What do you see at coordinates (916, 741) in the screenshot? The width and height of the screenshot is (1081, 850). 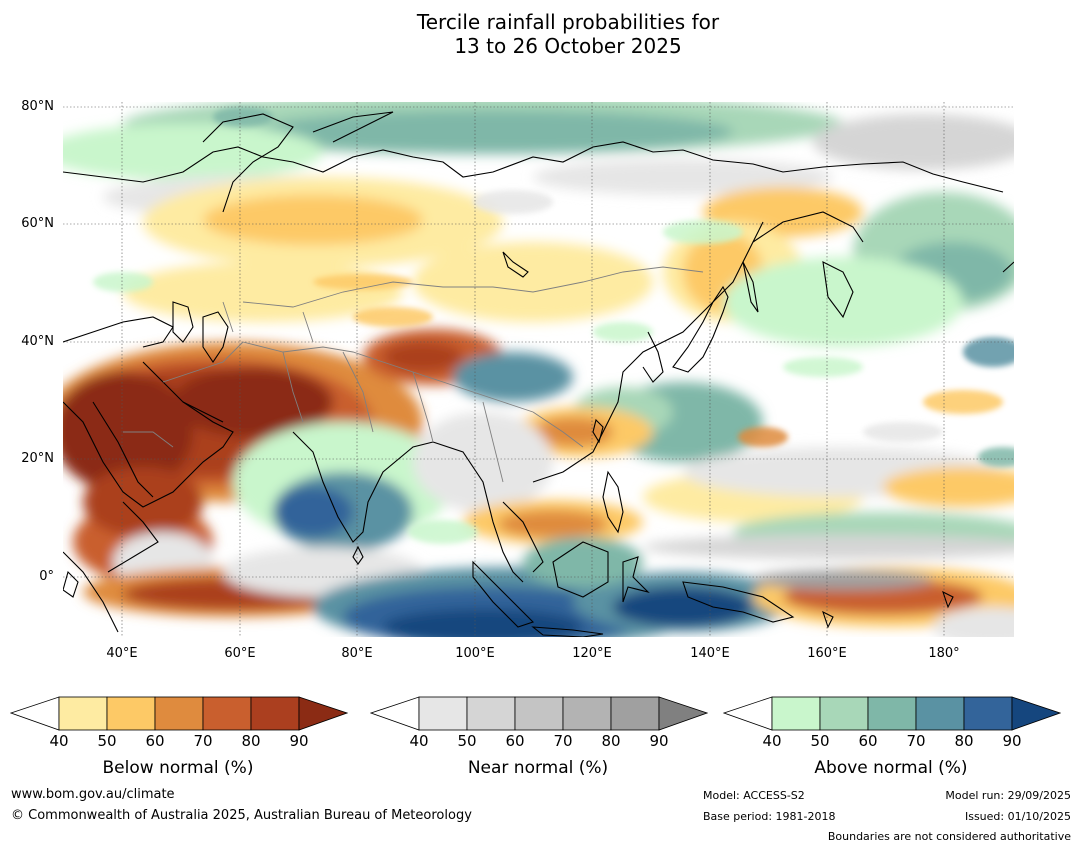 I see `cbar-above-tick-70: 70` at bounding box center [916, 741].